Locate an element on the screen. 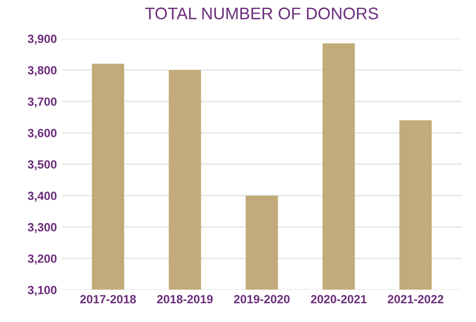 The height and width of the screenshot is (322, 476). y-tick-label: 3,900 is located at coordinates (42, 39).